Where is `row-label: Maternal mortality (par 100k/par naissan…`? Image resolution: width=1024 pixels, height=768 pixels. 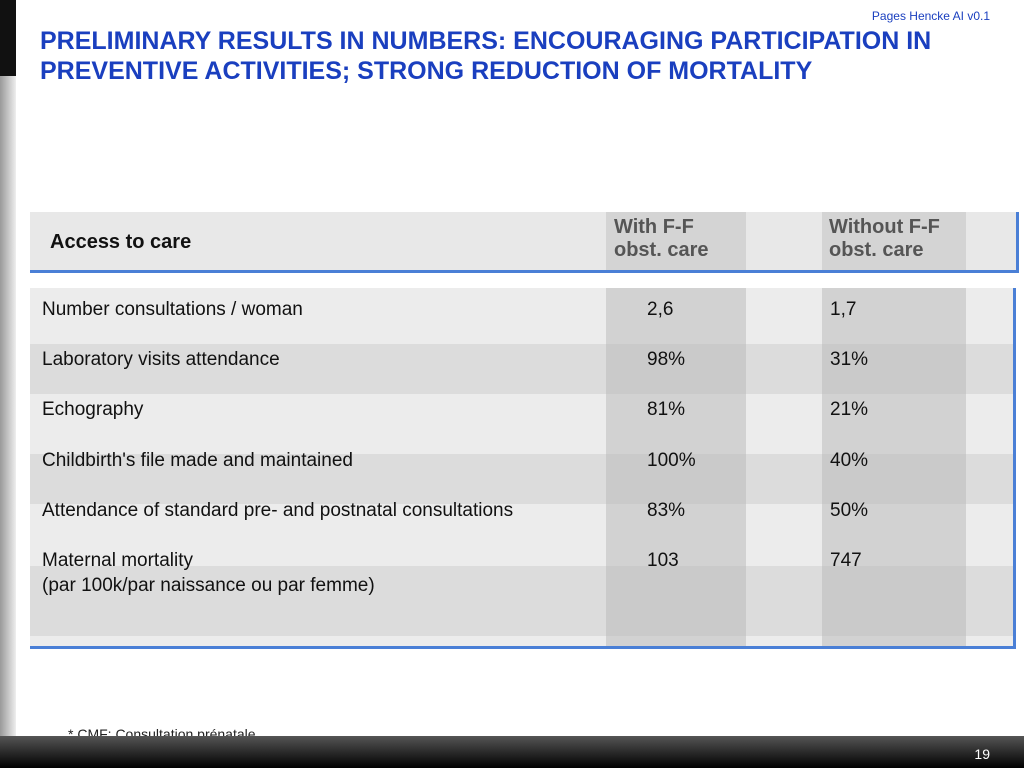
row-label: Maternal mortality (par 100k/par naissan… is located at coordinates (208, 573).